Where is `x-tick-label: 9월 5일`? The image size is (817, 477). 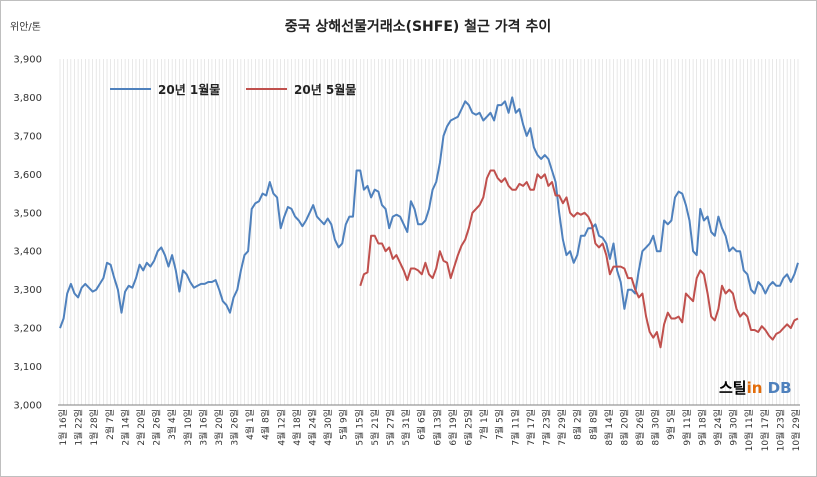 x-tick-label: 9월 5일 is located at coordinates (671, 424).